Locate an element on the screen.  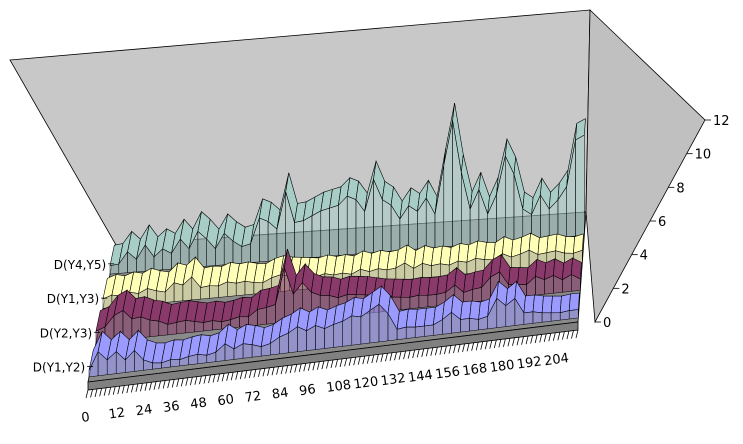
x-tick-label: 0 is located at coordinates (85, 418).